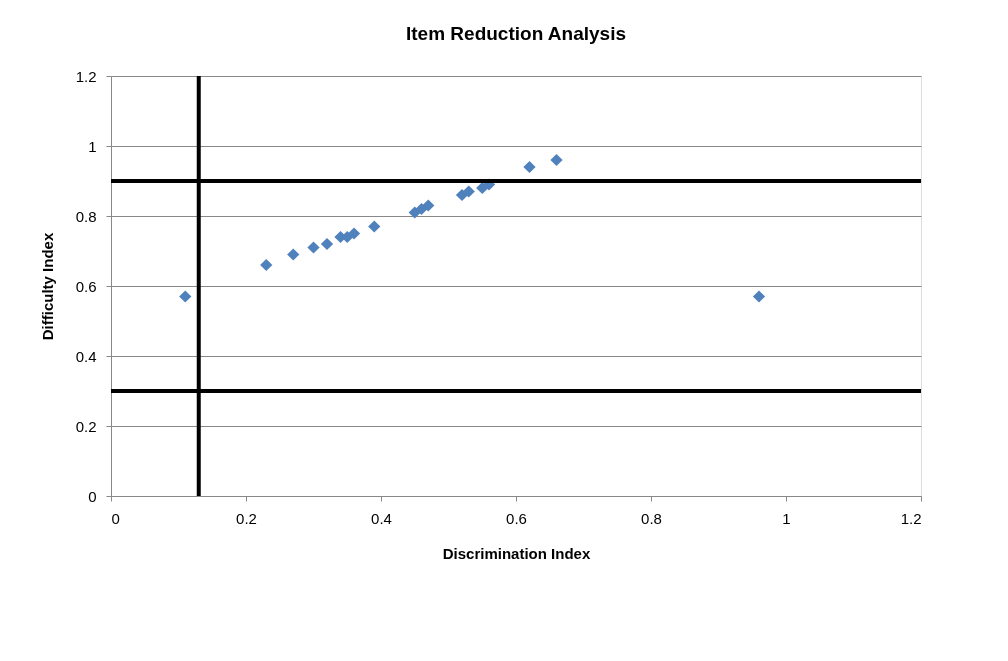 The image size is (1008, 661). Describe the element at coordinates (516, 553) in the screenshot. I see `x-axis-title: Discrimination Index` at that location.